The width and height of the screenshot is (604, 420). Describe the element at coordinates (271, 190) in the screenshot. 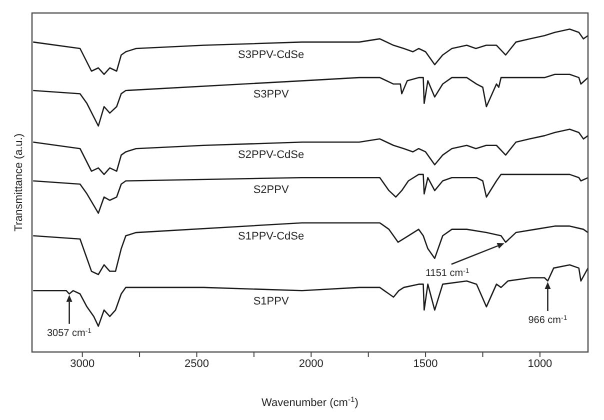

I see `series-label: S2PPV` at that location.